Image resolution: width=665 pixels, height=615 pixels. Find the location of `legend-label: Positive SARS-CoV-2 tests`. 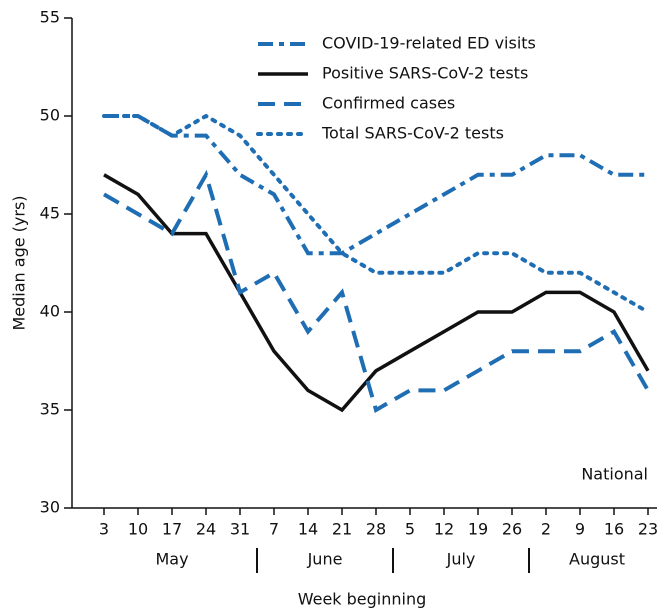

legend-label: Positive SARS-CoV-2 tests is located at coordinates (425, 73).